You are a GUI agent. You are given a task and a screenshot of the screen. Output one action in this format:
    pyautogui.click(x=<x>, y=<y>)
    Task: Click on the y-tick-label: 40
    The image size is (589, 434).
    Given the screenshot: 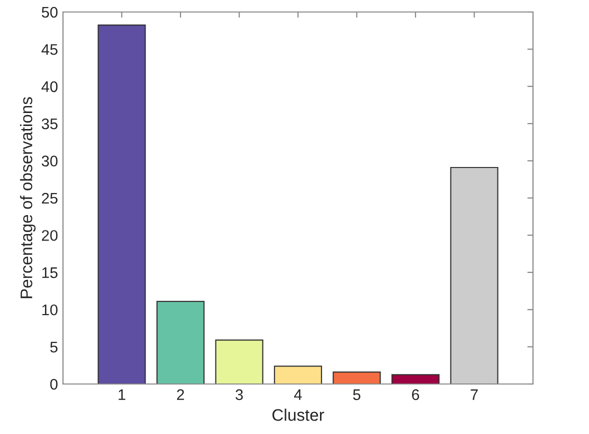 What is the action you would take?
    pyautogui.click(x=50, y=86)
    